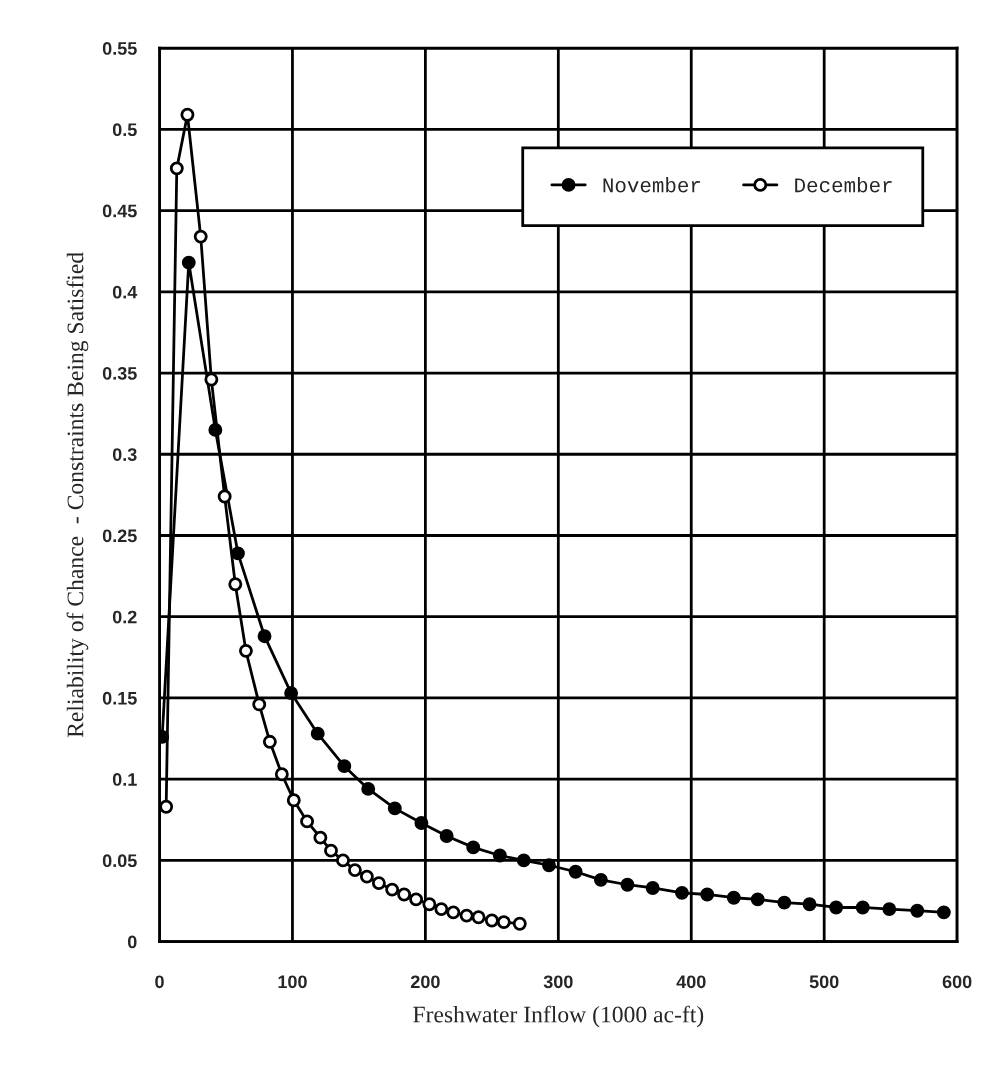  What do you see at coordinates (119, 211) in the screenshot?
I see `y-tick-label: 0.45` at bounding box center [119, 211].